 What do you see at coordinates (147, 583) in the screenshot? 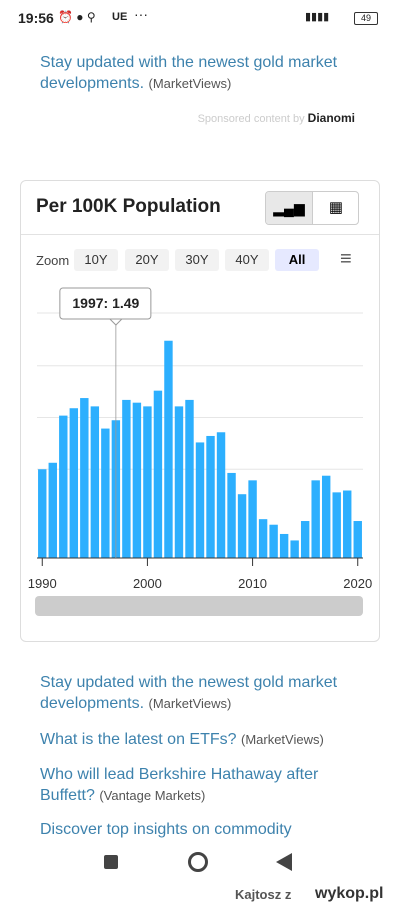
I see `x-tick-label: 2000` at bounding box center [147, 583].